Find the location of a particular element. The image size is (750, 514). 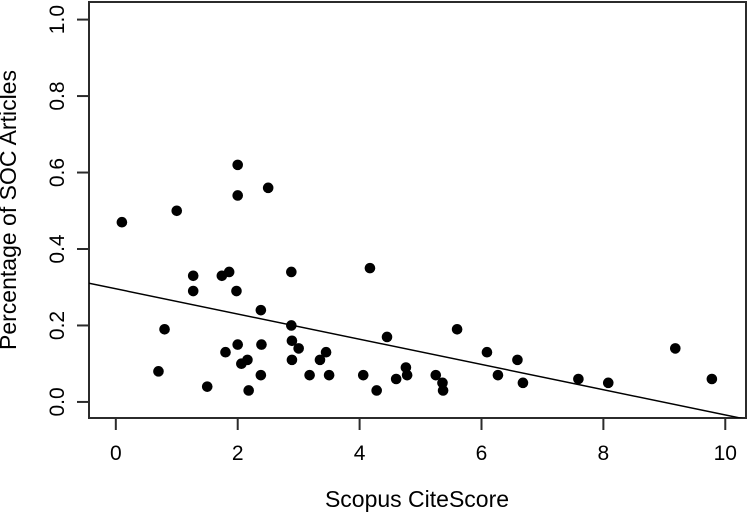

y-tick-label: 0.6 is located at coordinates (57, 172).